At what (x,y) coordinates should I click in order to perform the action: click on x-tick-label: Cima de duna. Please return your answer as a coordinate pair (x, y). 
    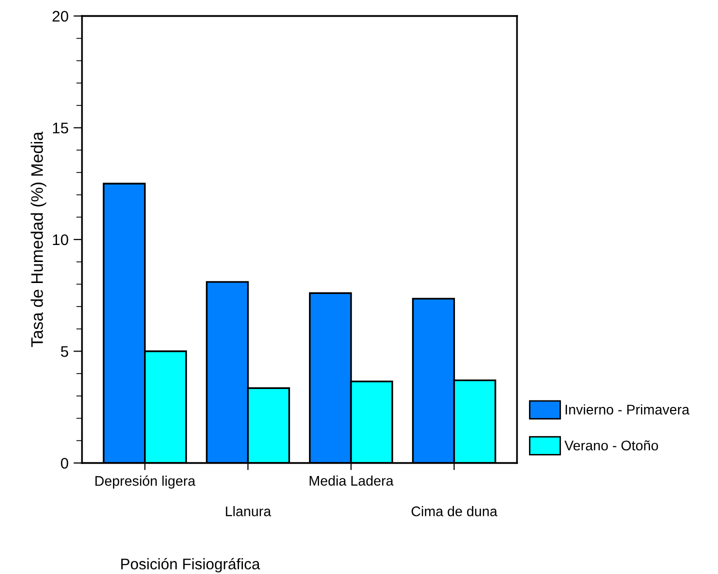
    Looking at the image, I should click on (455, 511).